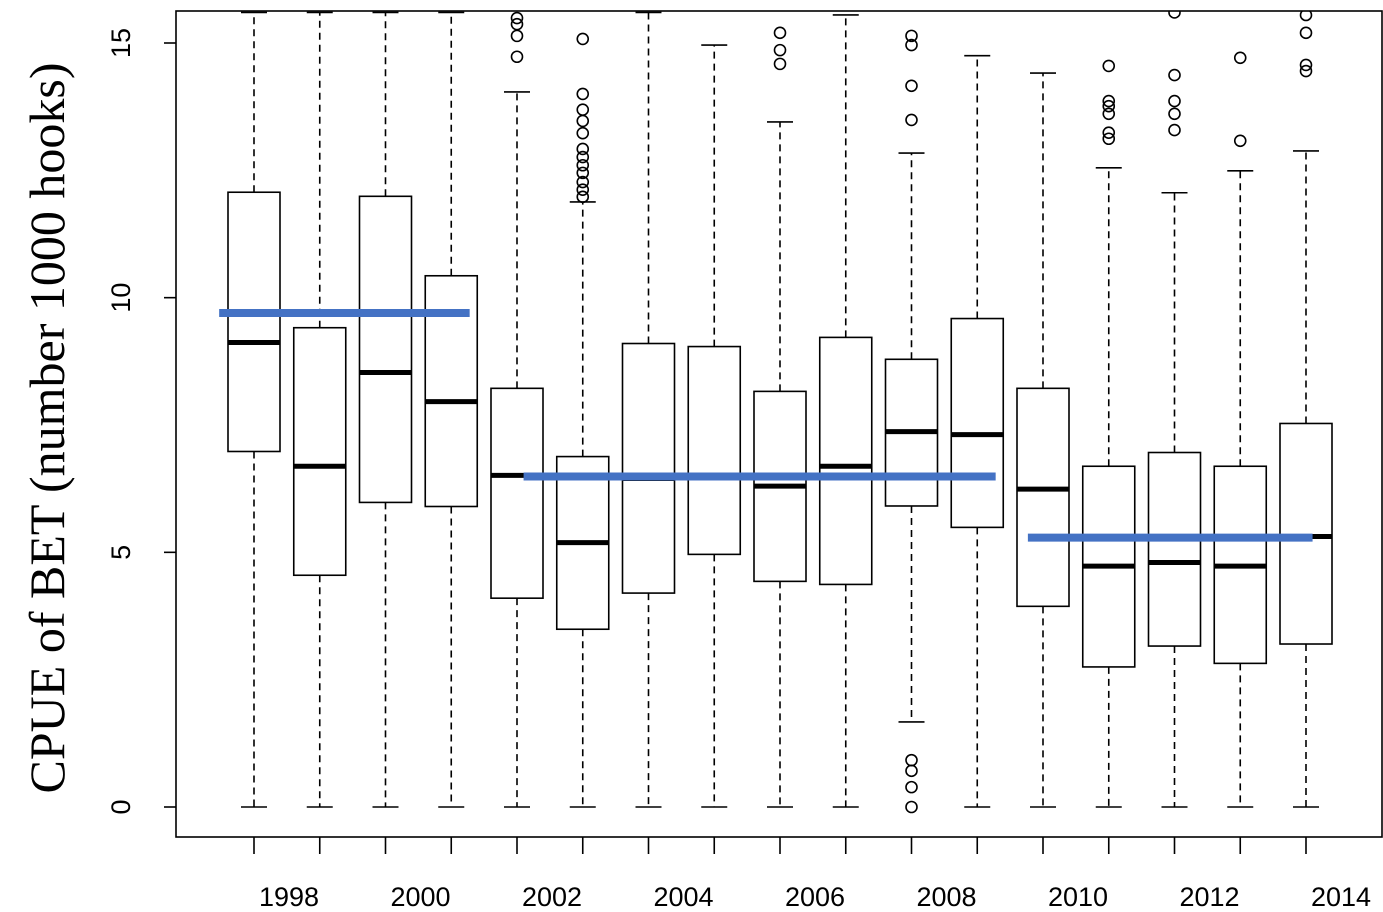 The height and width of the screenshot is (912, 1383). I want to click on box-2012, so click(1174, 409).